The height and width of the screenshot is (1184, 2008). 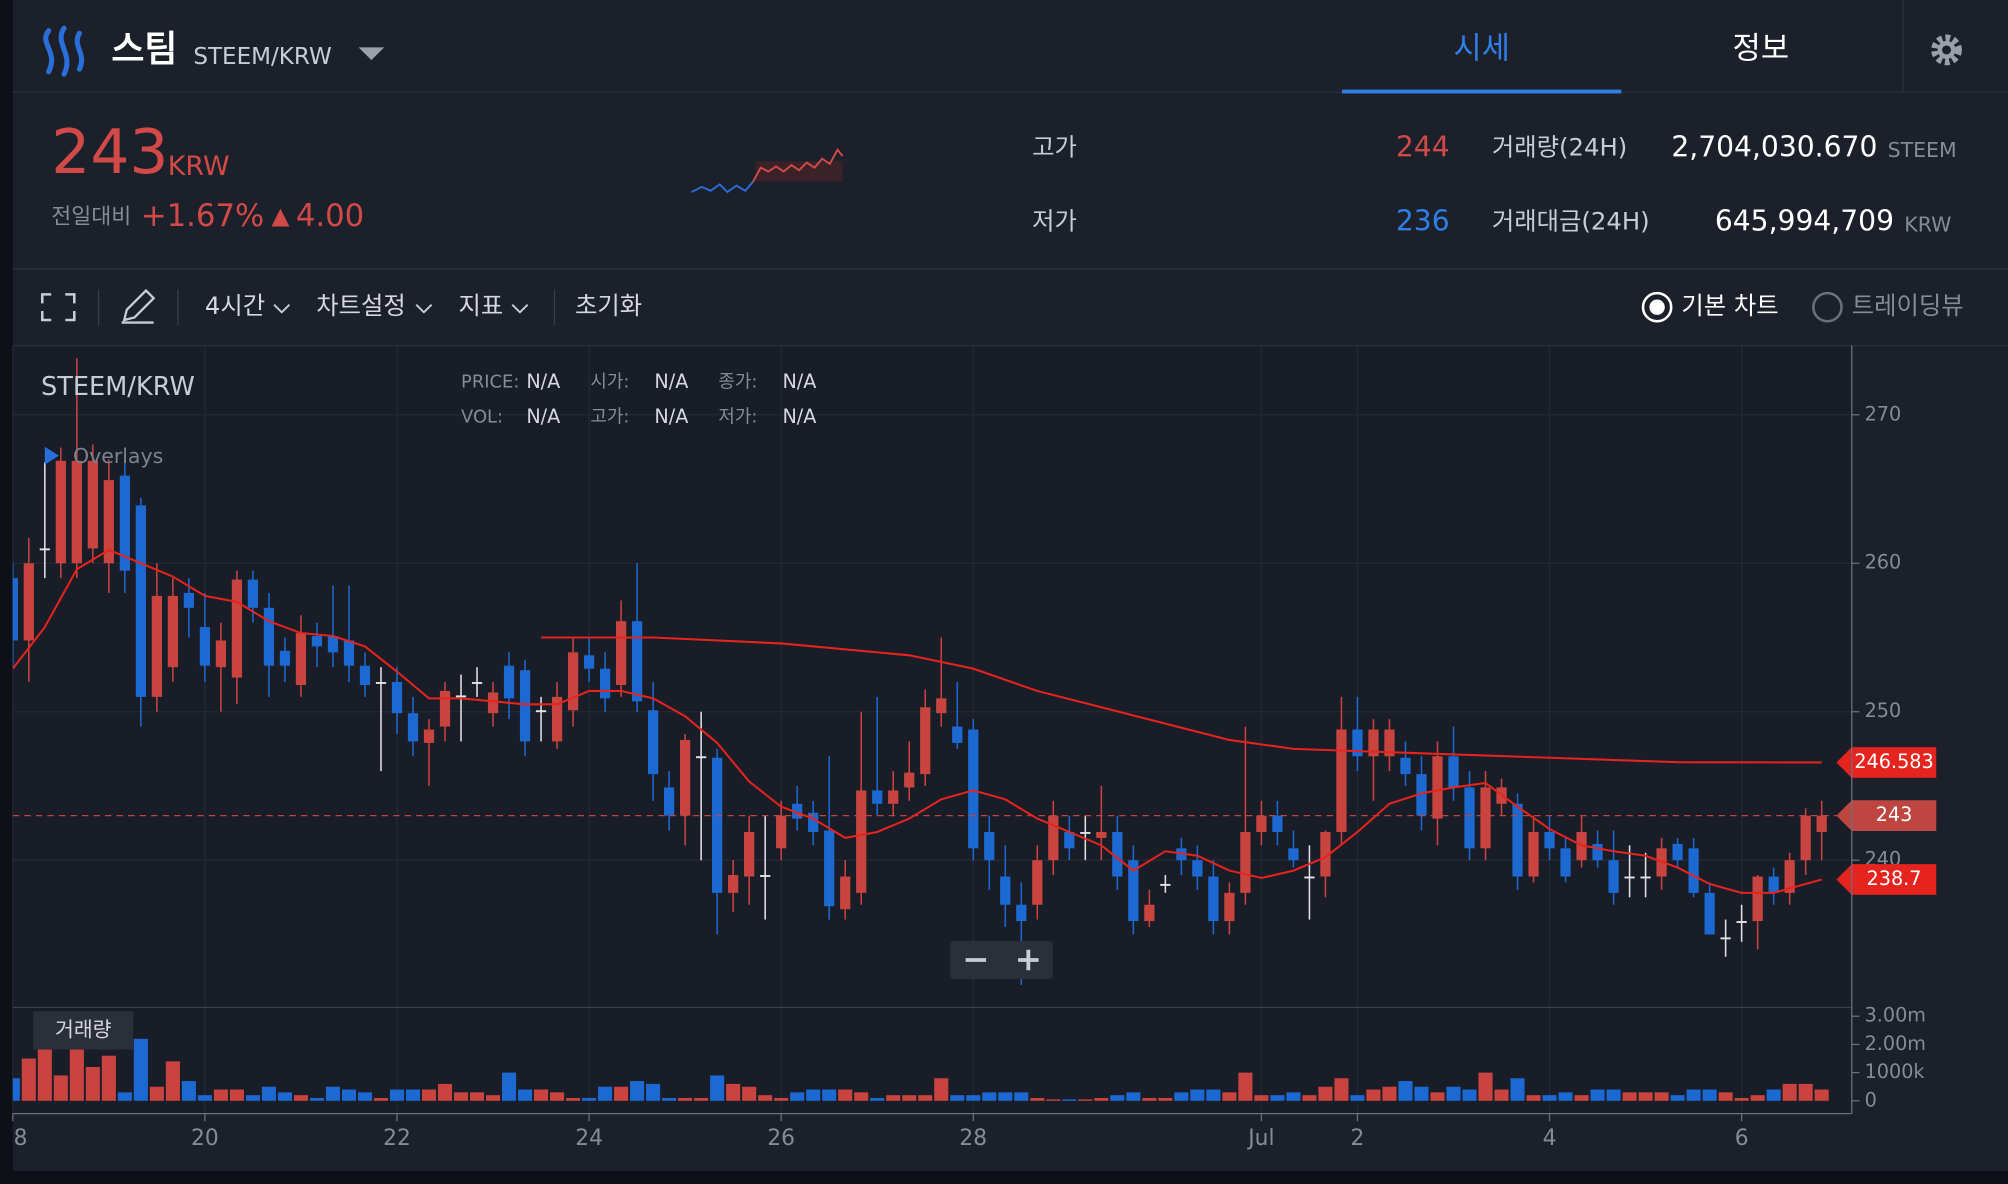 I want to click on settings-icon, so click(x=1946, y=50).